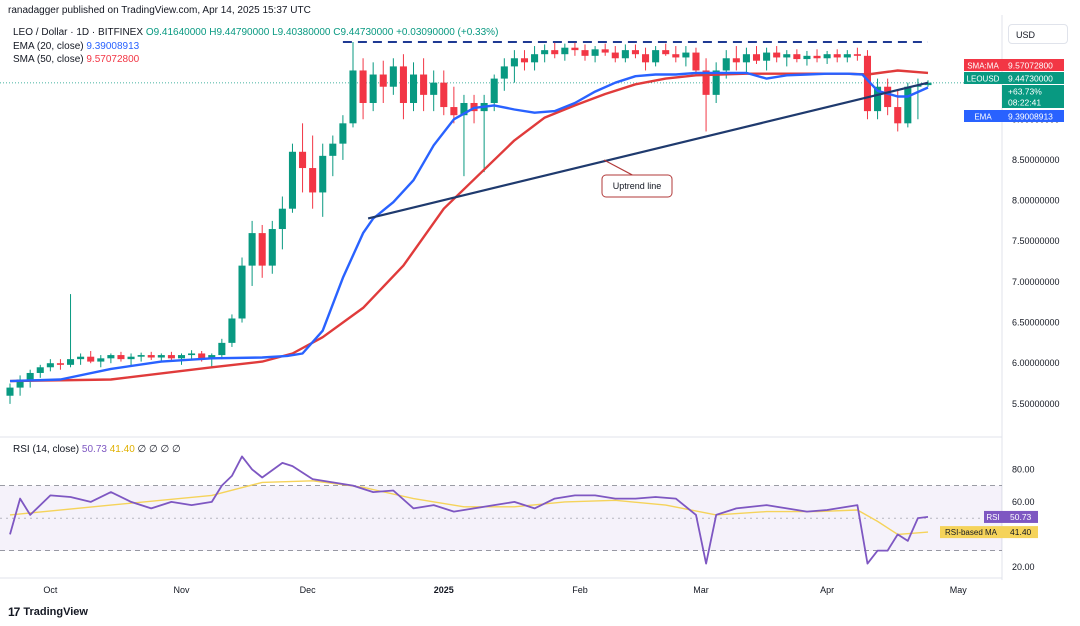 The image size is (1080, 626). Describe the element at coordinates (971, 532) in the screenshot. I see `rsi-ma-tag-name` at that location.